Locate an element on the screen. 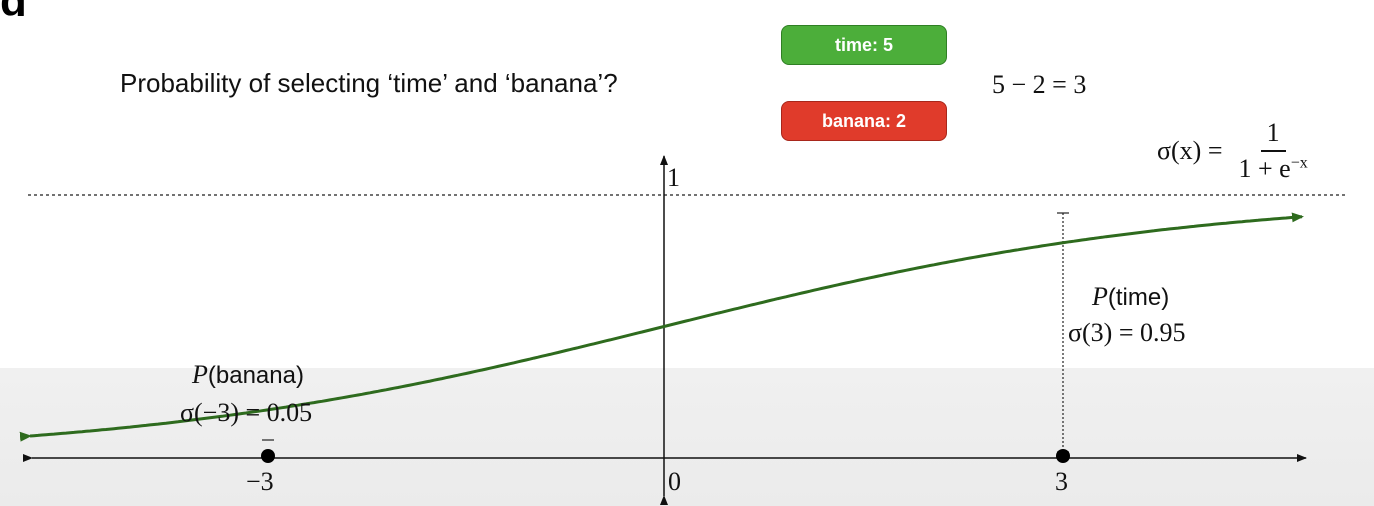  sigmoid-denominator-base: 1 + e is located at coordinates (1264, 168).